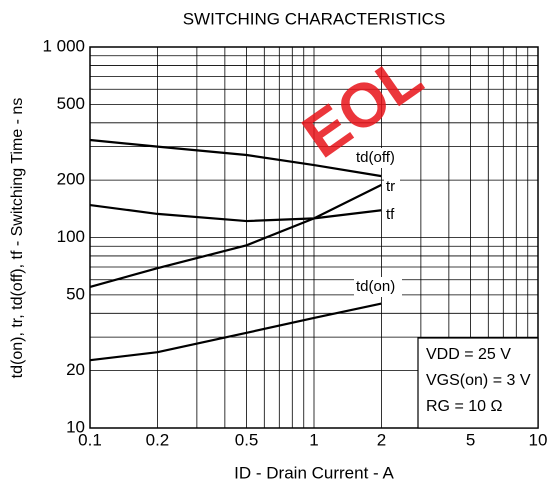  Describe the element at coordinates (63, 45) in the screenshot. I see `y-tick-label: 1 000` at that location.